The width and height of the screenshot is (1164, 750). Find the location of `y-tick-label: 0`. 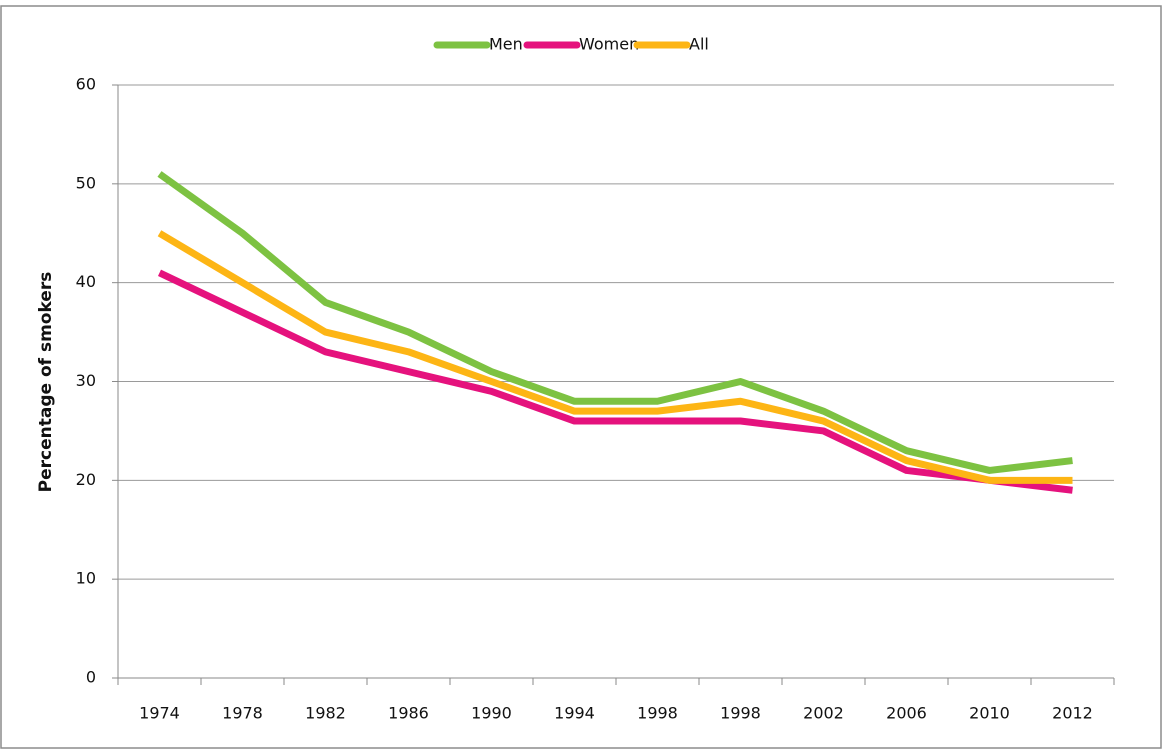

y-tick-label: 0 is located at coordinates (91, 677).